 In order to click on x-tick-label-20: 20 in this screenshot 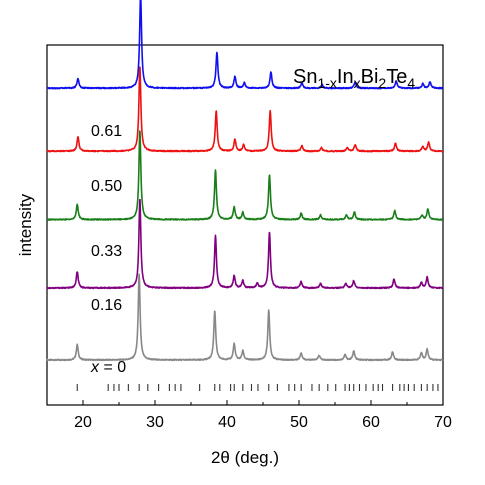, I will do `click(83, 422)`.